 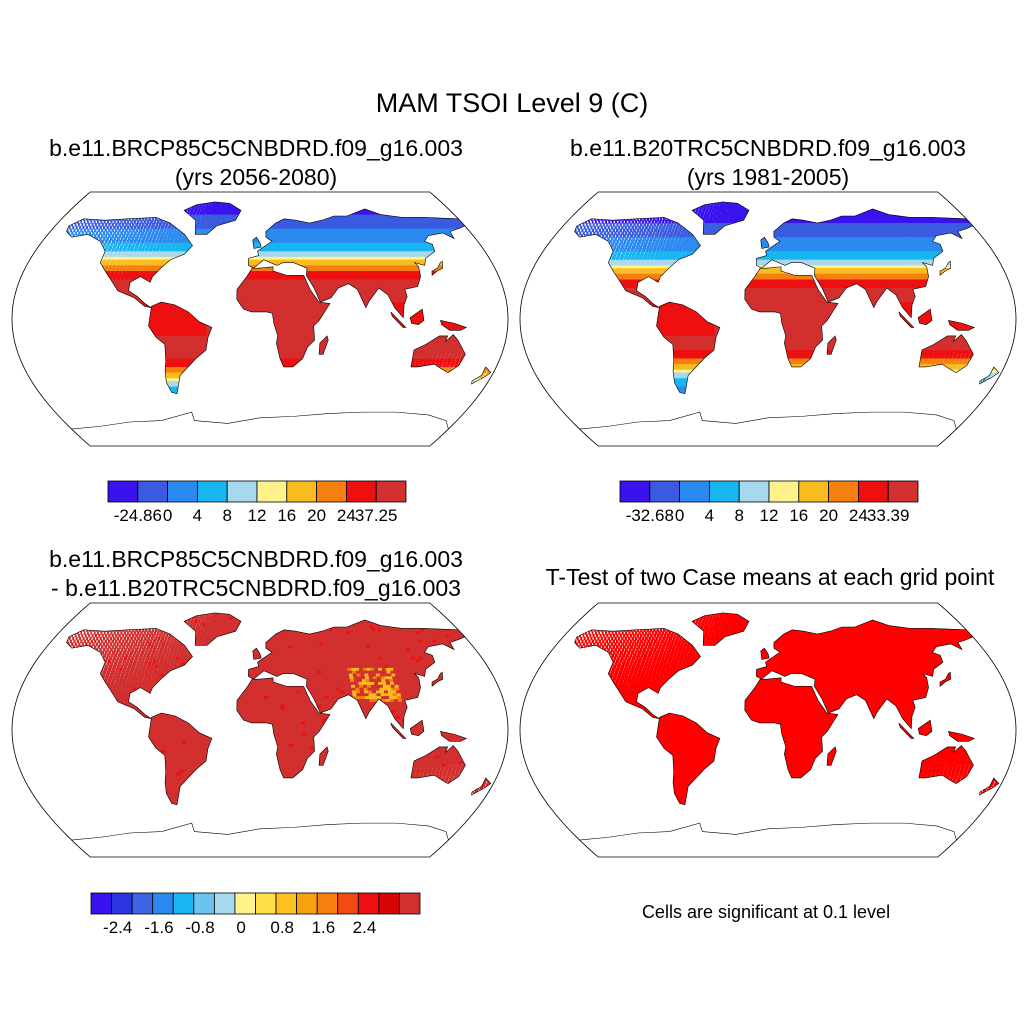 I want to click on colorbar-label: 0.8, so click(x=282, y=928).